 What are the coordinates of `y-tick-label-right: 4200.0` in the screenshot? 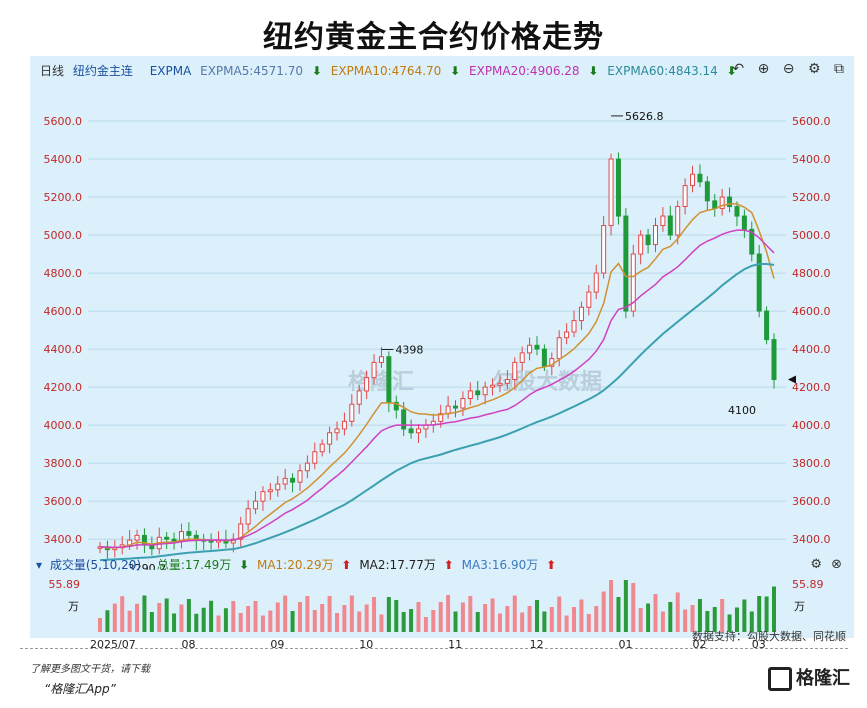 It's located at (811, 387).